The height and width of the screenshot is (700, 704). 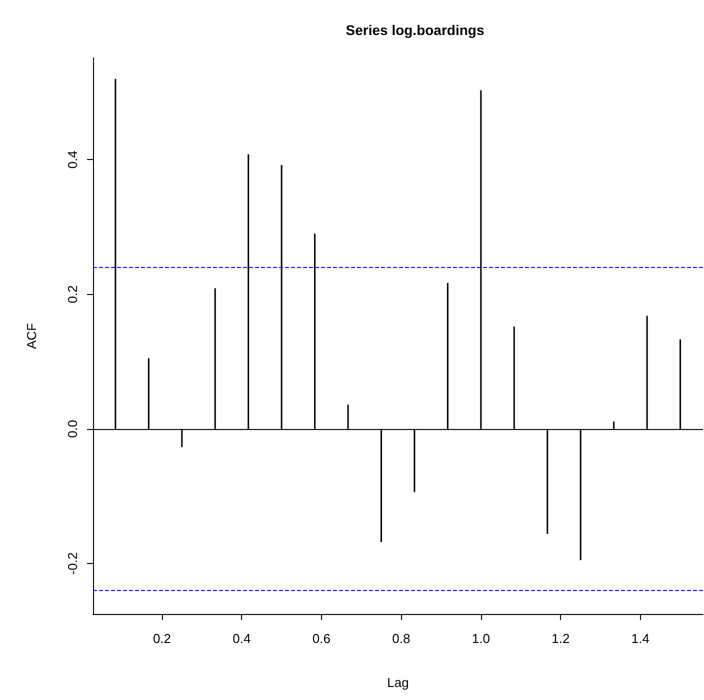 What do you see at coordinates (640, 638) in the screenshot?
I see `x-tick-label: 1.4` at bounding box center [640, 638].